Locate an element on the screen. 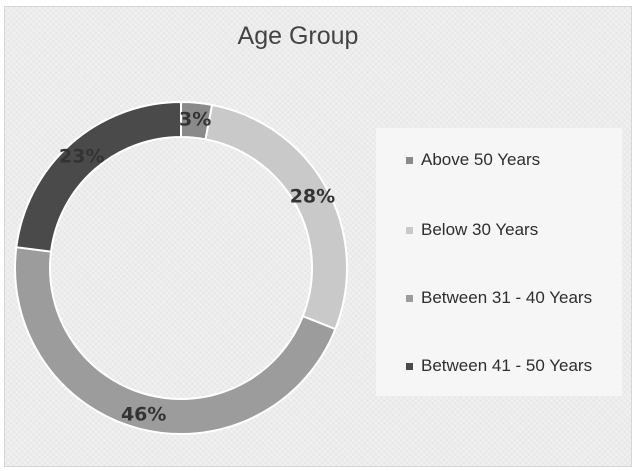 The height and width of the screenshot is (471, 636). data-label: 3% is located at coordinates (195, 120).